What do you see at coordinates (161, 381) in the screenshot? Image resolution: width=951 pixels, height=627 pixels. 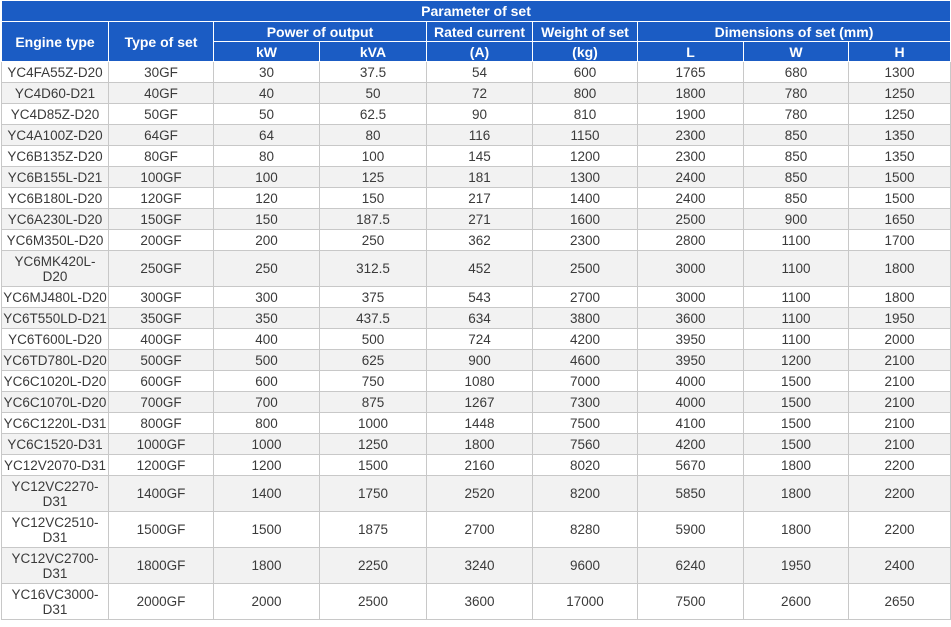 I see `cell-type-of-set: 600GF` at bounding box center [161, 381].